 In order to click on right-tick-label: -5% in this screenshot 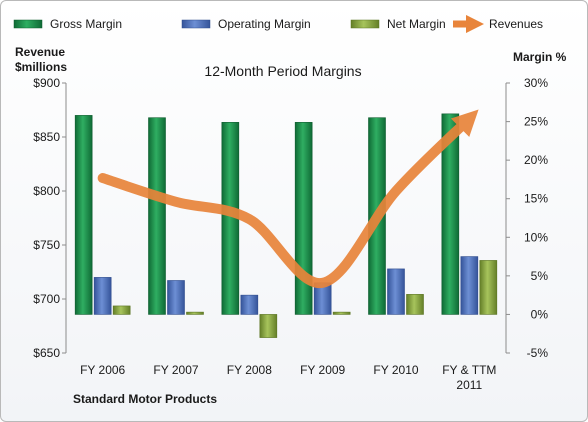, I will do `click(538, 353)`.